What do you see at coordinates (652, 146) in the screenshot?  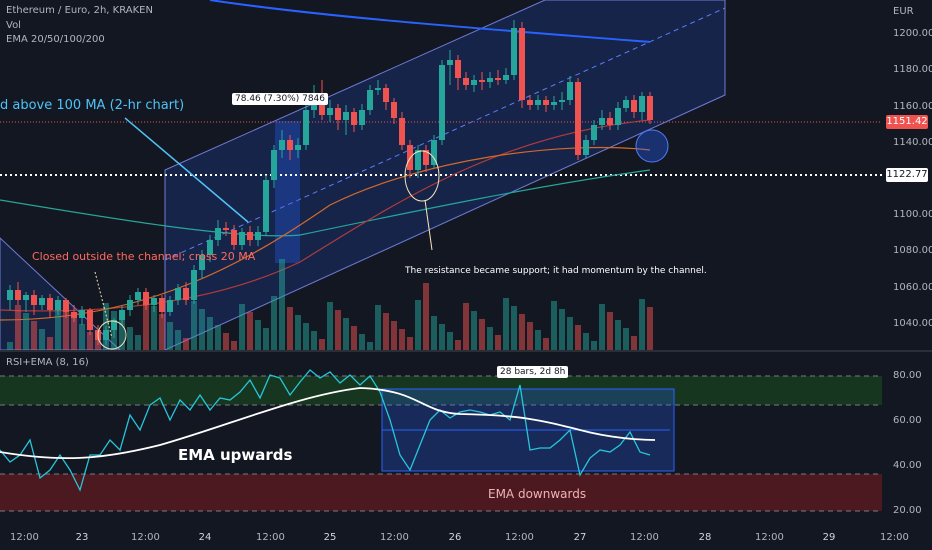 I see `target-circle` at bounding box center [652, 146].